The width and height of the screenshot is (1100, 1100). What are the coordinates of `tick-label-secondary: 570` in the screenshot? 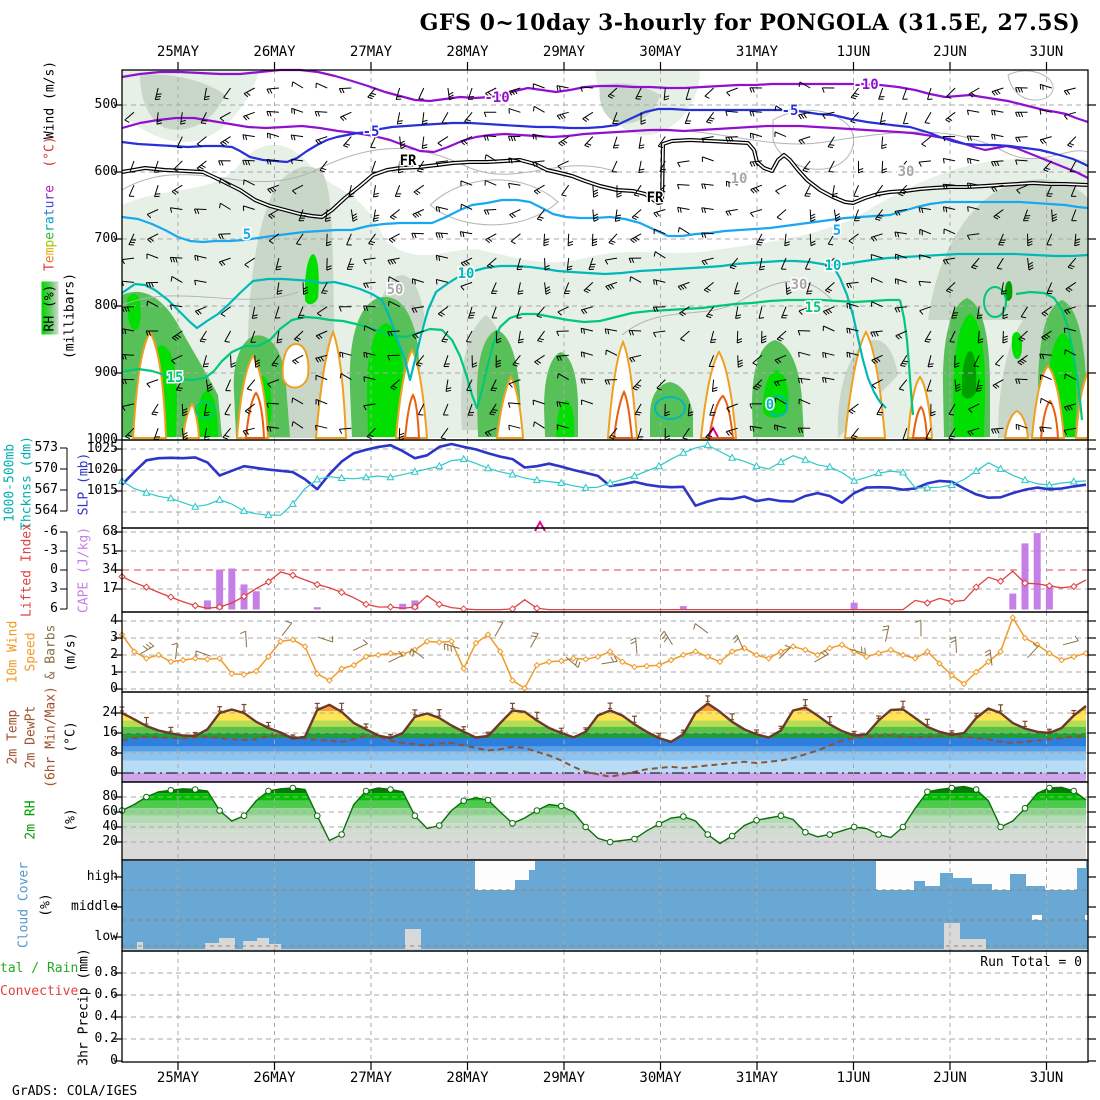 It's located at (46, 468).